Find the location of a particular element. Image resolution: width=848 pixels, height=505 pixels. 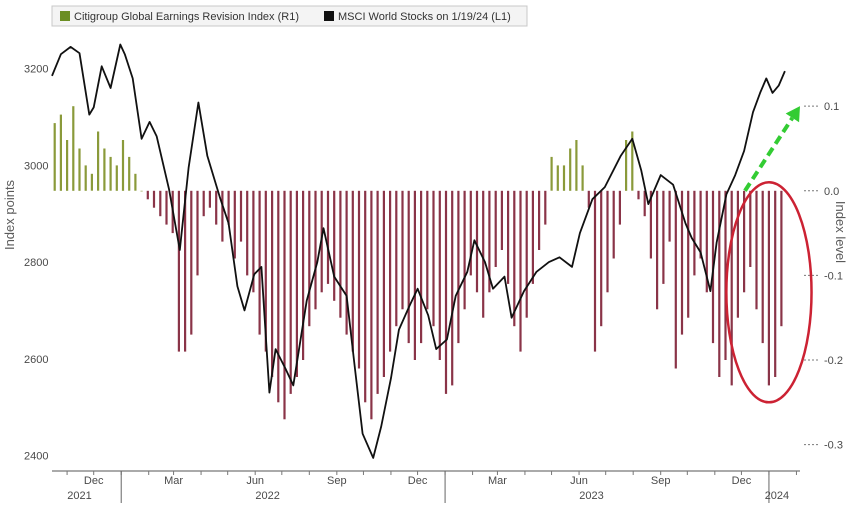

right-axis-ticks: 0.1 0.0 -0.1 -0.2 -0.3 is located at coordinates (823, 276).